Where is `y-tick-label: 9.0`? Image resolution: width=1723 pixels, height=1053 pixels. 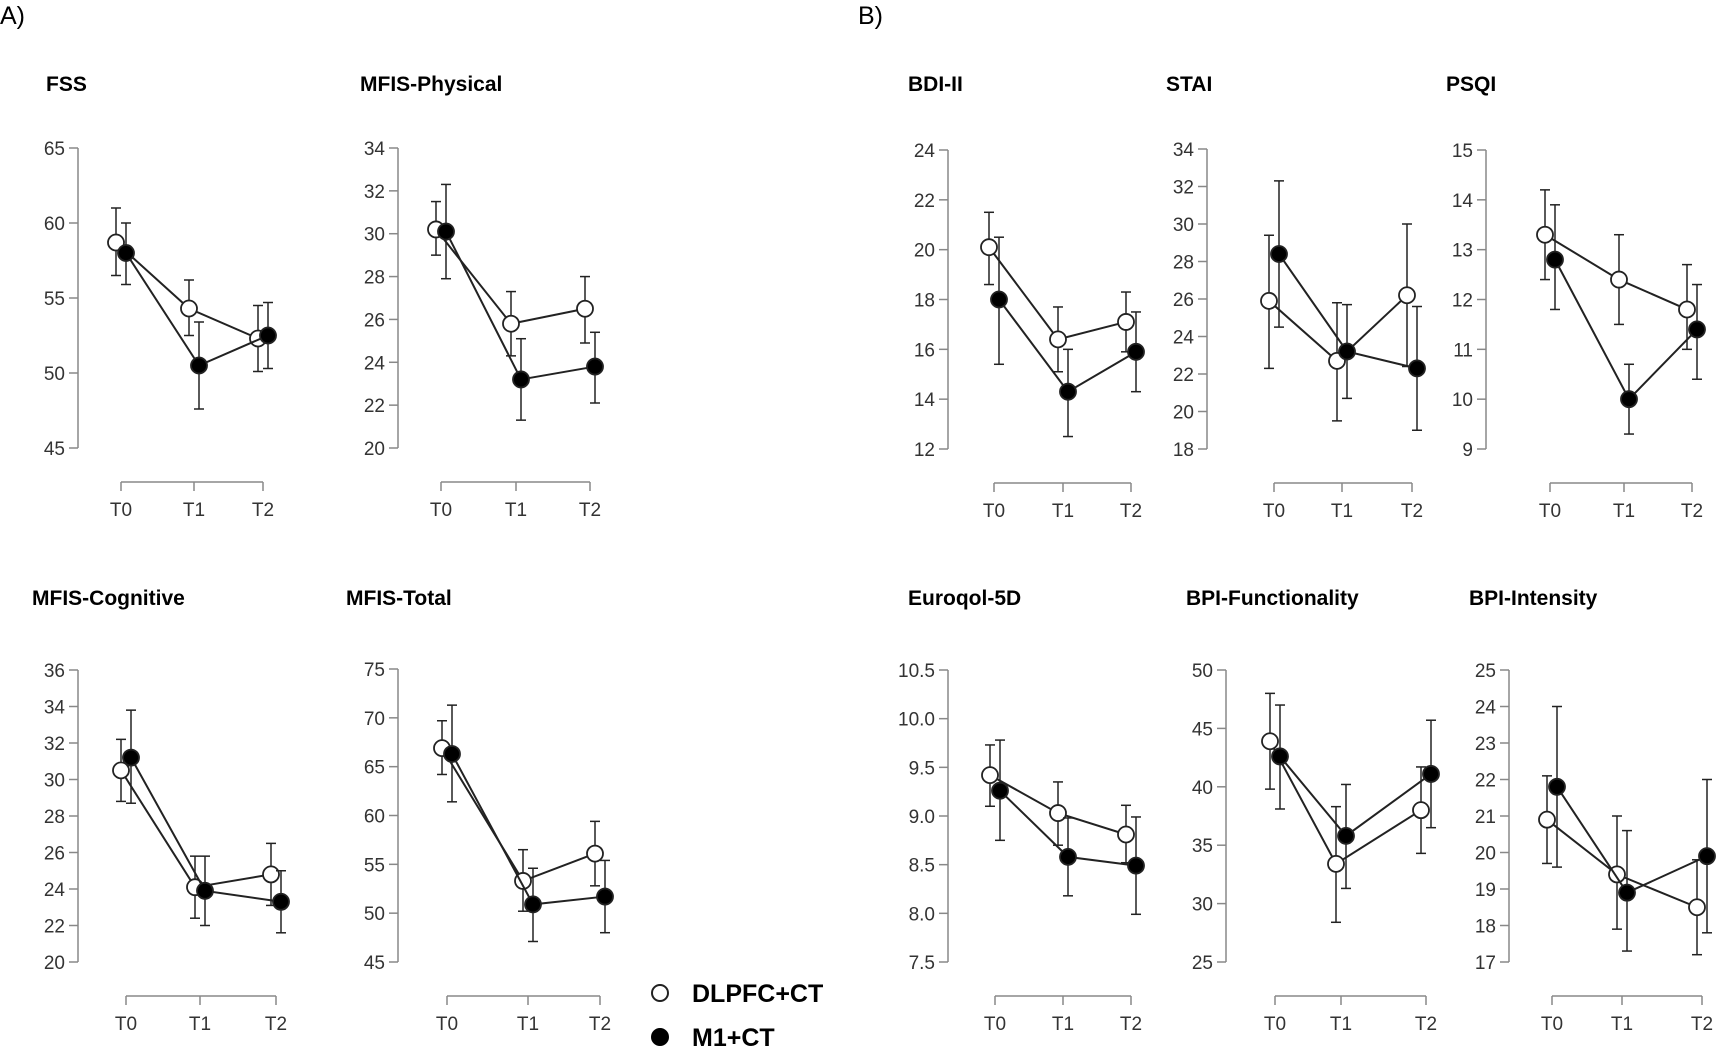
y-tick-label: 9.0 is located at coordinates (922, 817).